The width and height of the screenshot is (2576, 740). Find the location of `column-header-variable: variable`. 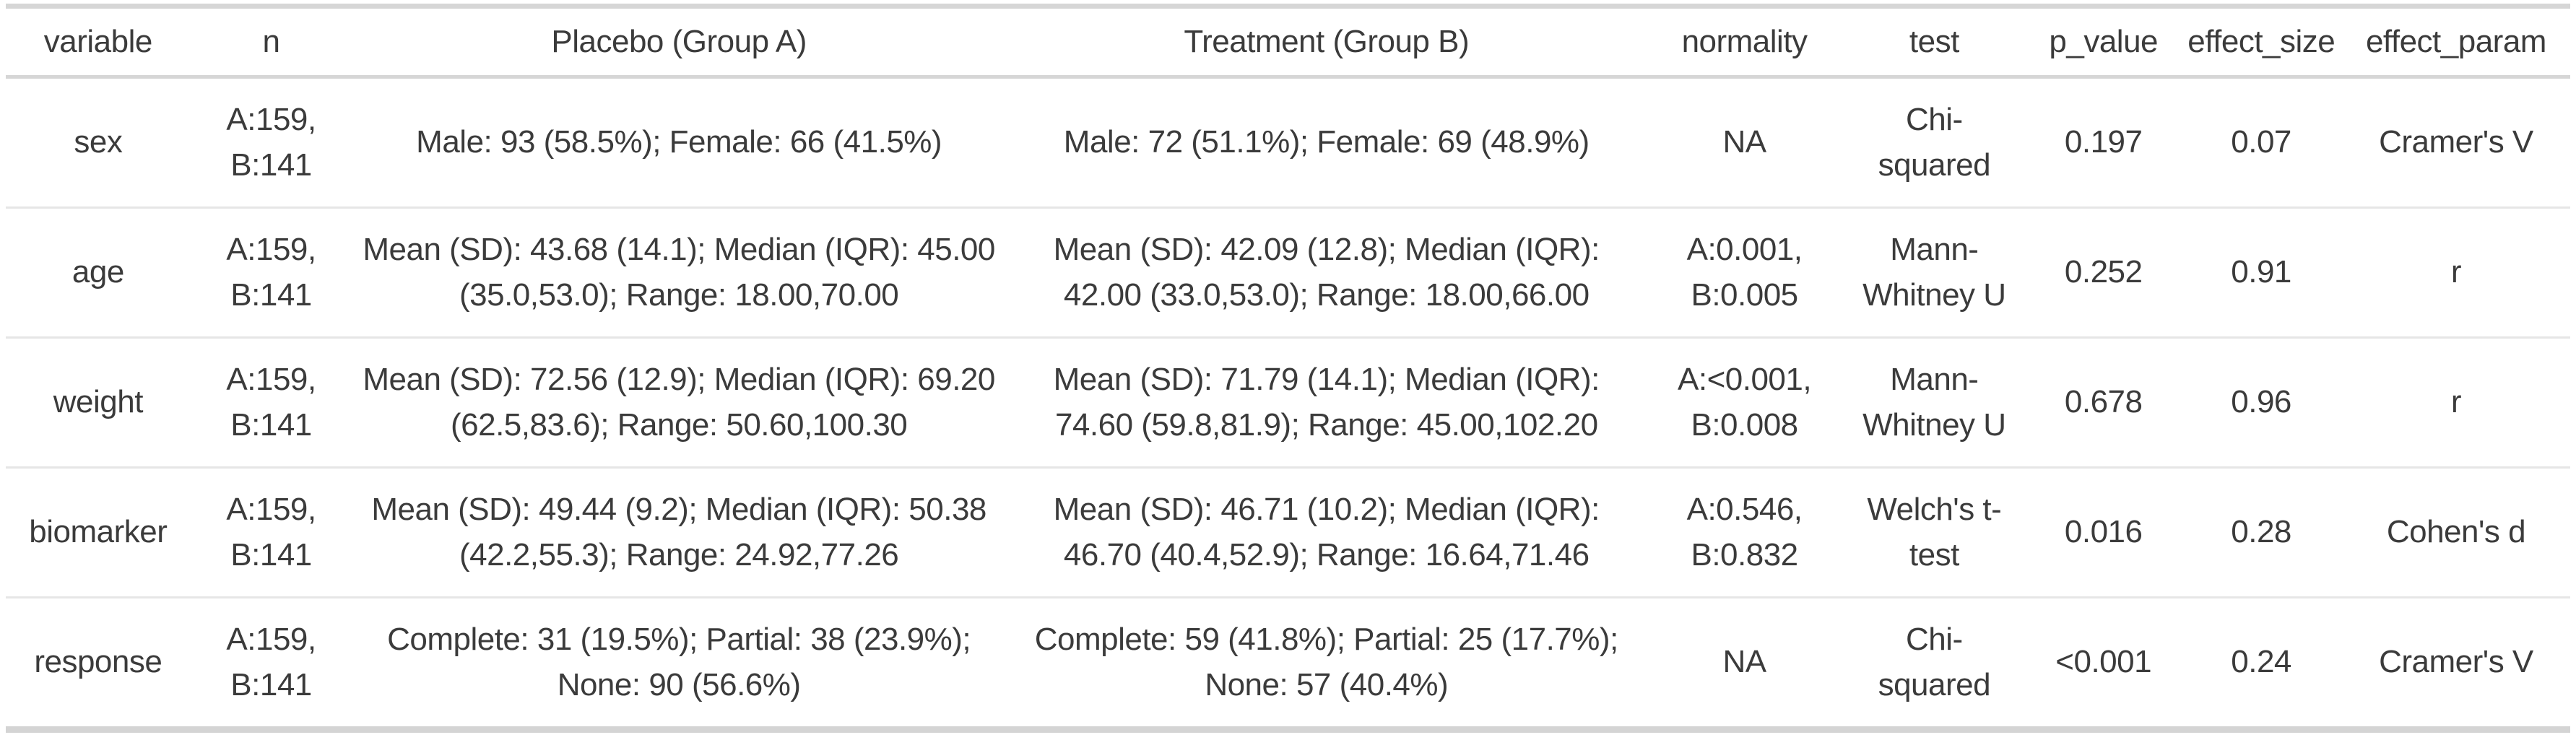

column-header-variable: variable is located at coordinates (98, 41).